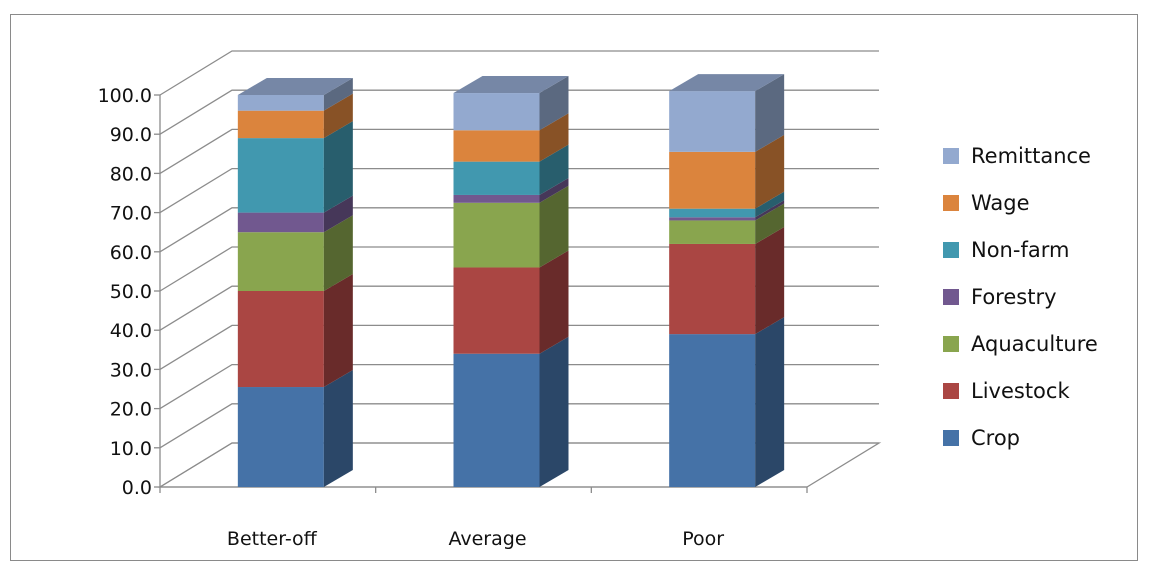  What do you see at coordinates (770, 280) in the screenshot?
I see `bar-side-livestock-poor` at bounding box center [770, 280].